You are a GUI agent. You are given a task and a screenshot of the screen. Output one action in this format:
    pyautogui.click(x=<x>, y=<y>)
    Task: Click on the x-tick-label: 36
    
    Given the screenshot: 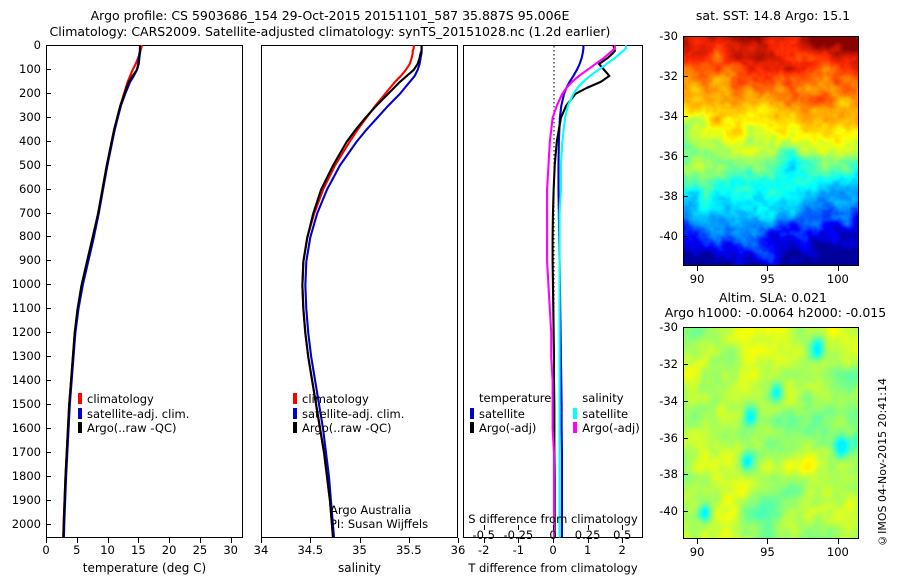 What is the action you would take?
    pyautogui.click(x=458, y=550)
    